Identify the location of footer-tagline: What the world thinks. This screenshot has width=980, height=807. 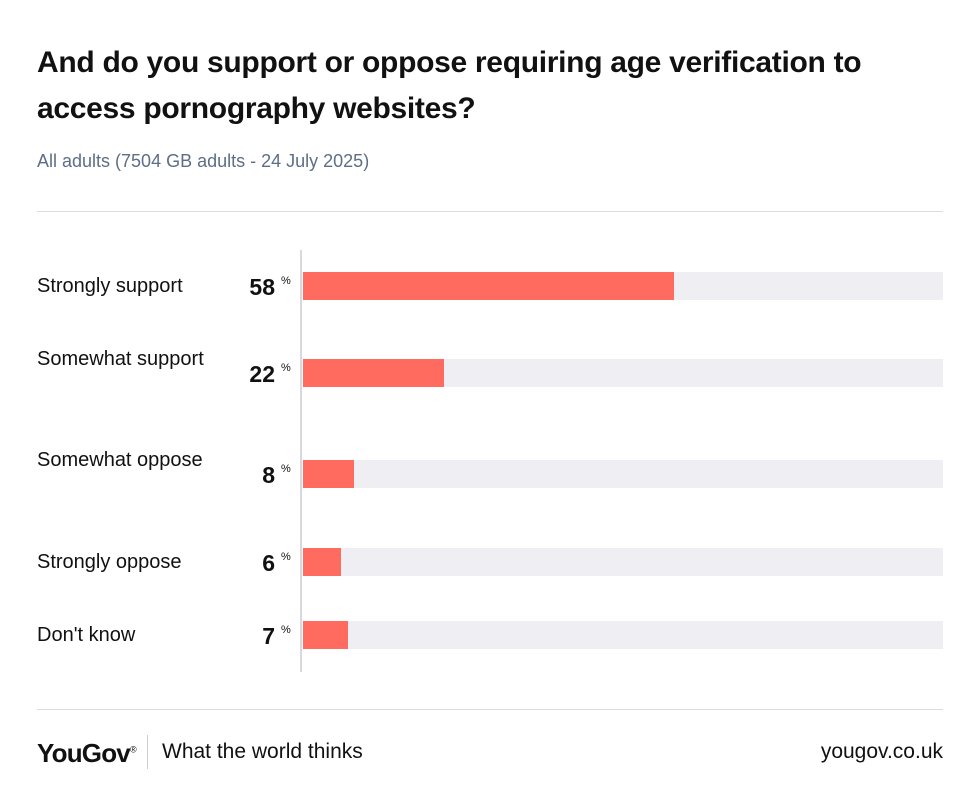
(262, 751).